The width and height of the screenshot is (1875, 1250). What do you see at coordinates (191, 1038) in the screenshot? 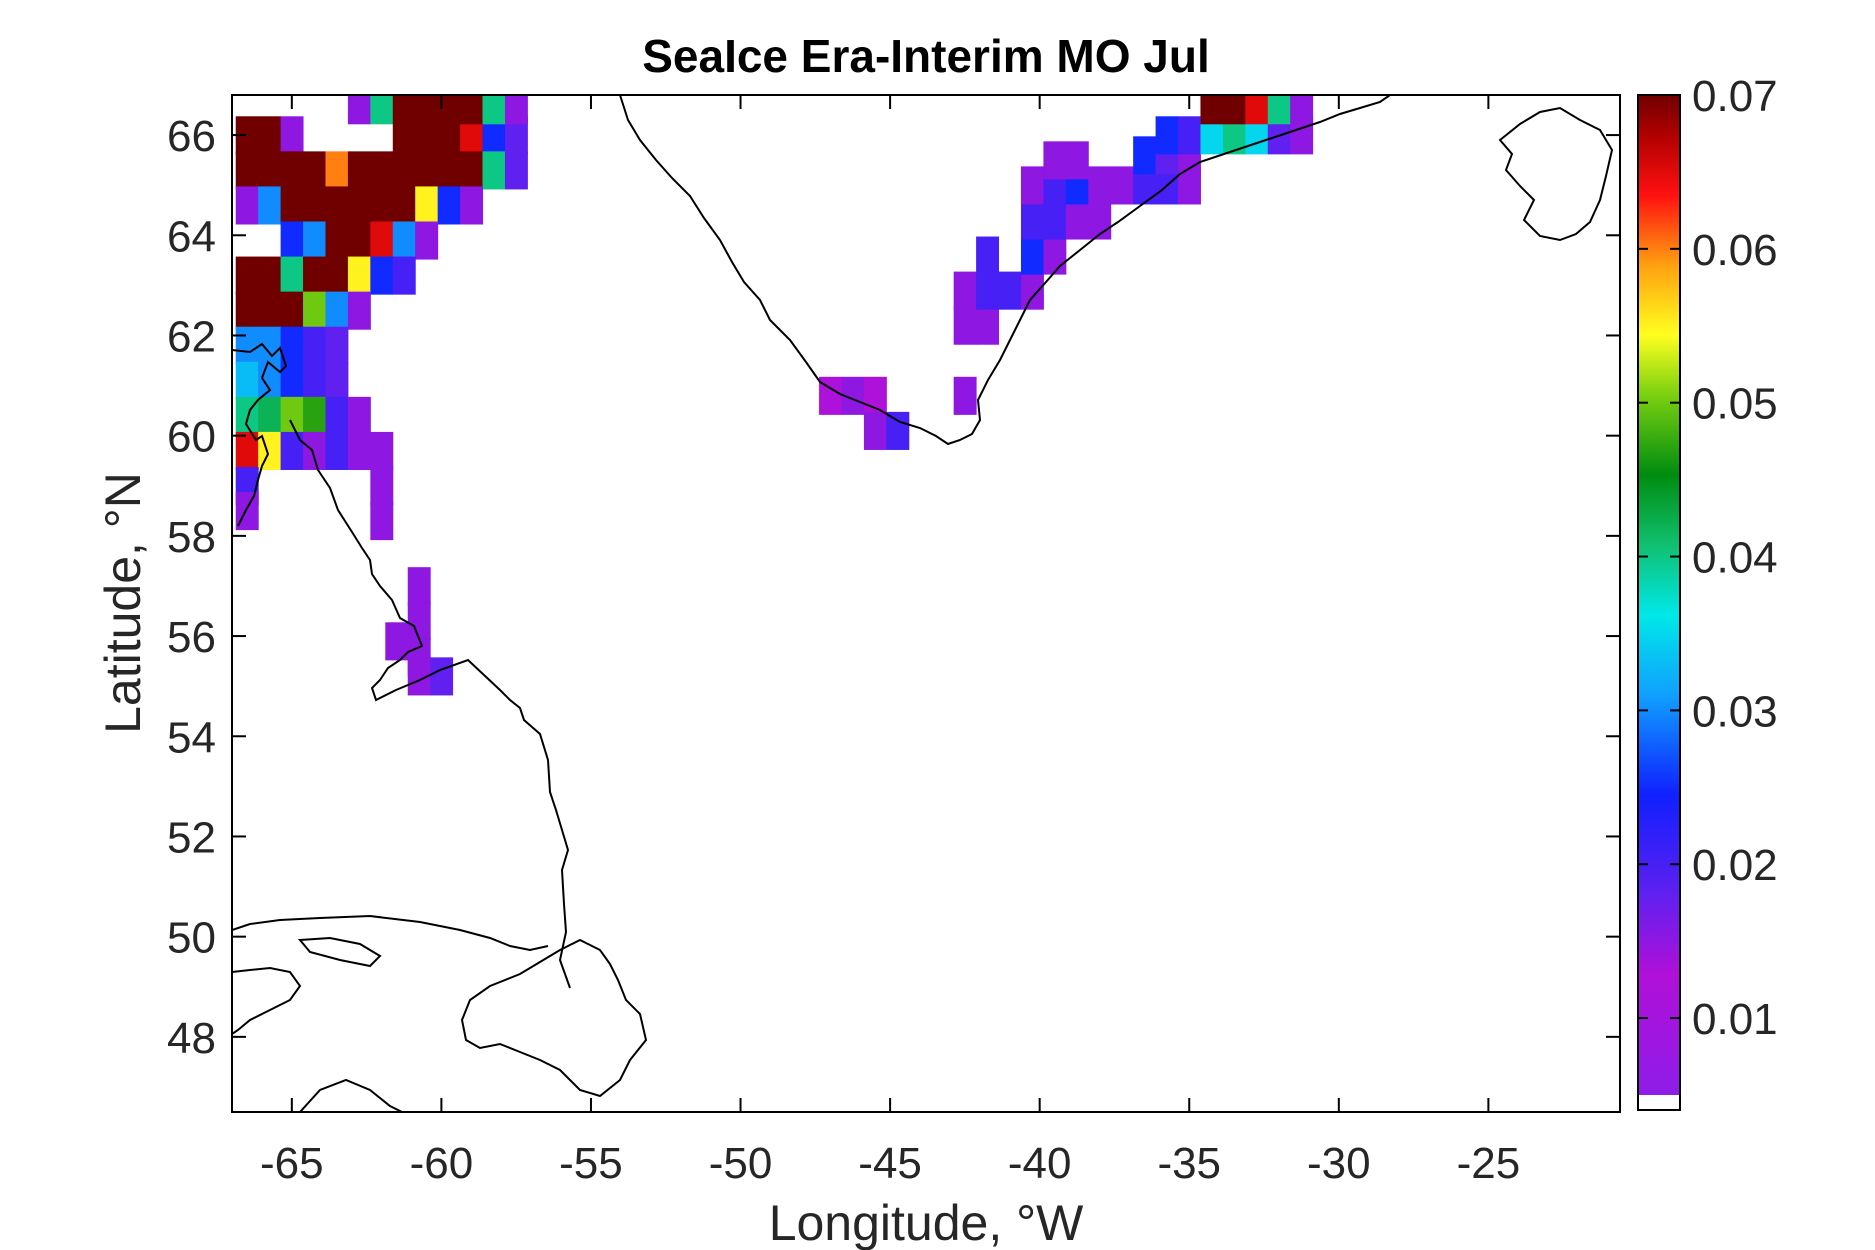
I see `y-tick-label: 48` at bounding box center [191, 1038].